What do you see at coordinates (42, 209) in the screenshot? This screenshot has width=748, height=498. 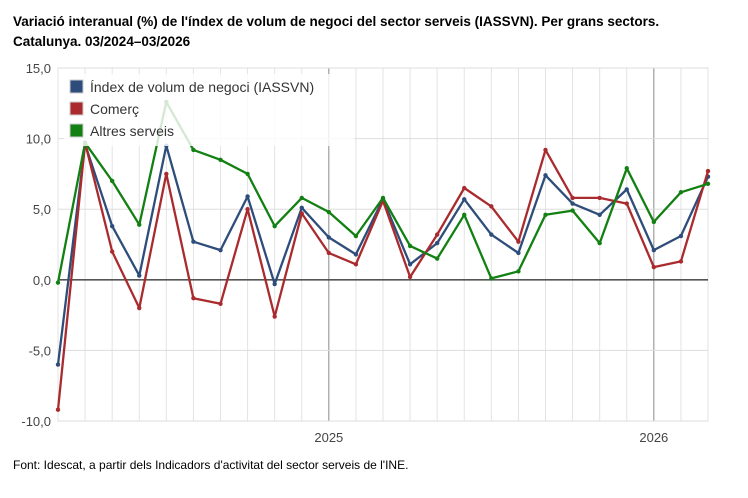 I see `y-tick-label: 5,0` at bounding box center [42, 209].